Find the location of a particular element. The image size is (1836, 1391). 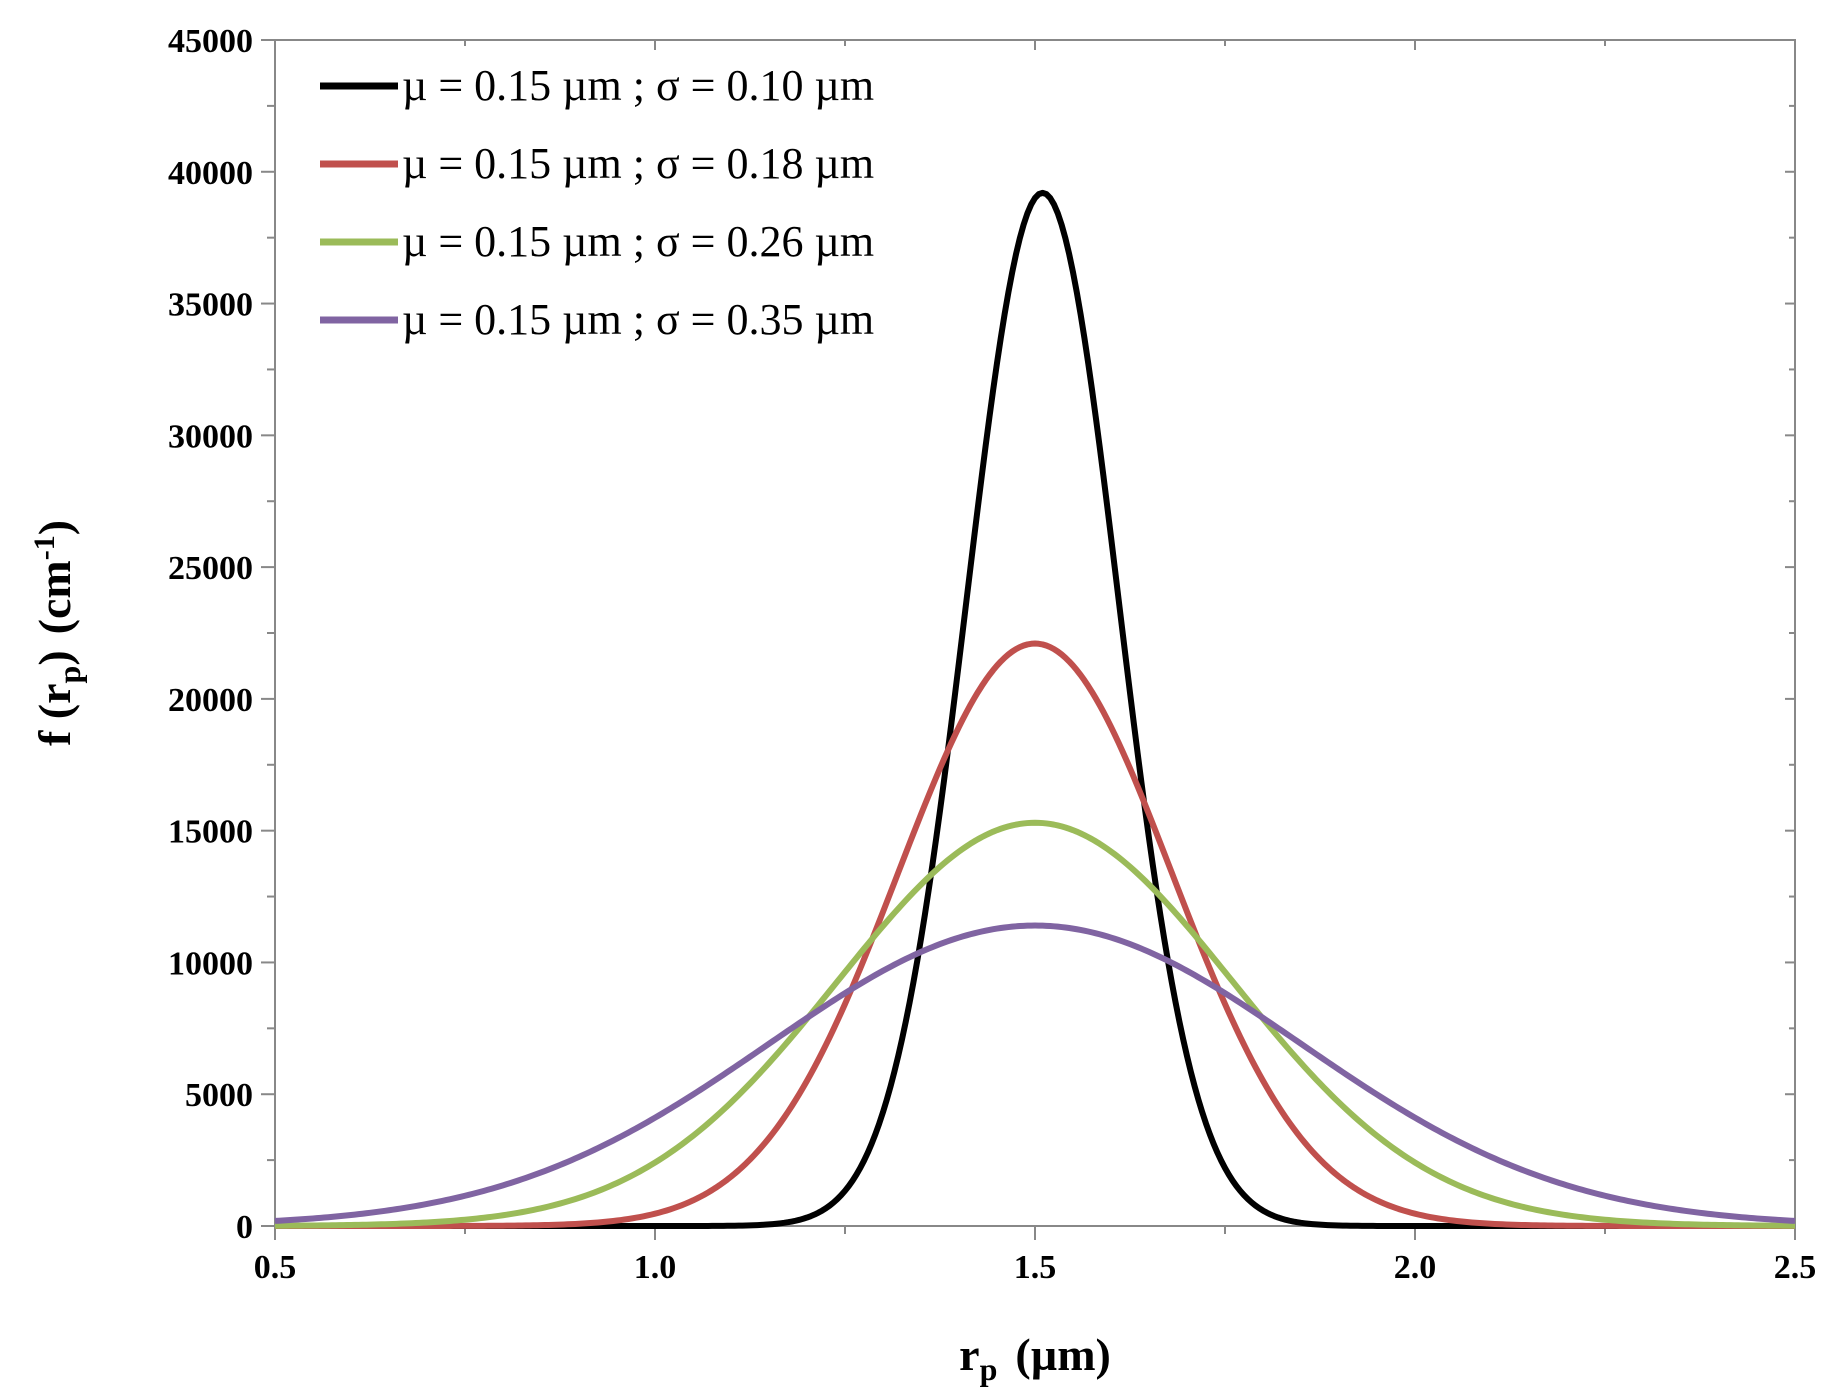

y-tick-label-0: 0 is located at coordinates (244, 1227).